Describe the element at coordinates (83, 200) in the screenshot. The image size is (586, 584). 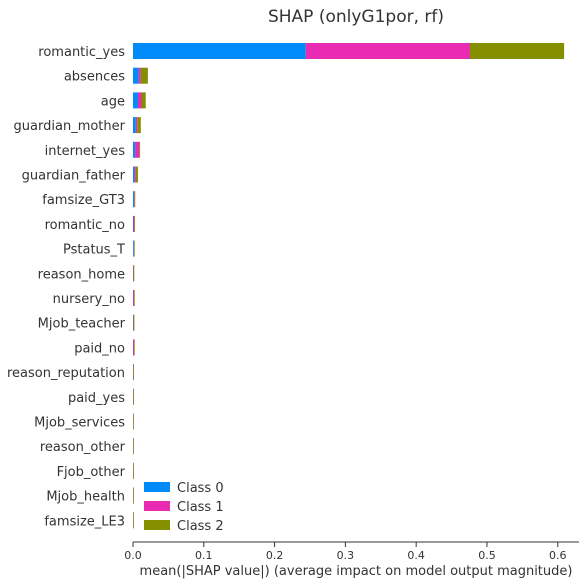
I see `y-tick-label: famsize_GT3` at that location.